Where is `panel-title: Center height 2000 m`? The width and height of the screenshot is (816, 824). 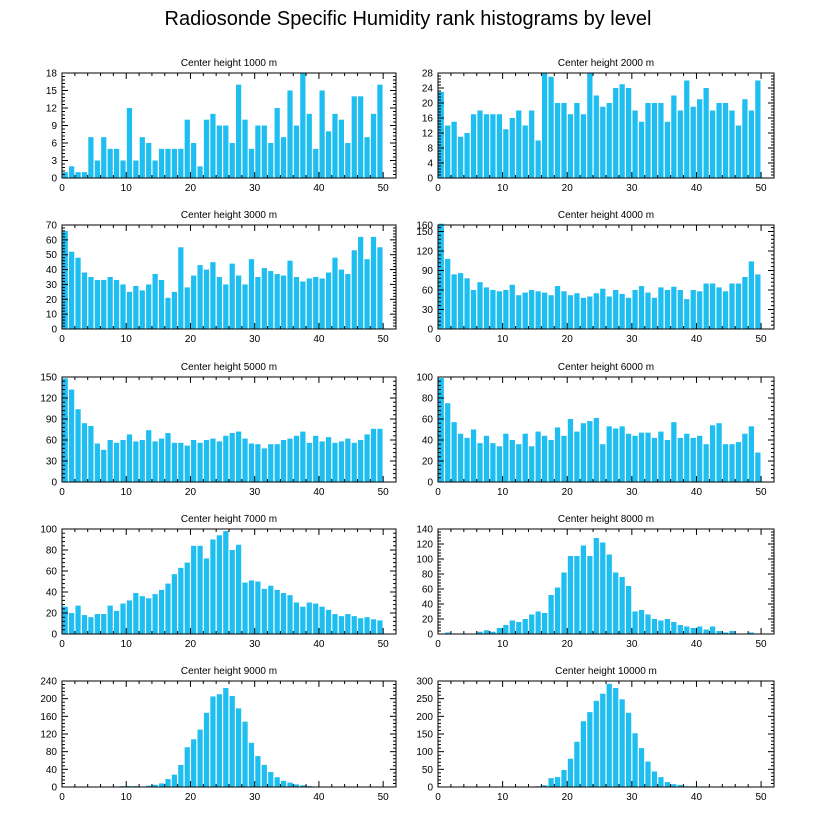
panel-title: Center height 2000 m is located at coordinates (606, 63).